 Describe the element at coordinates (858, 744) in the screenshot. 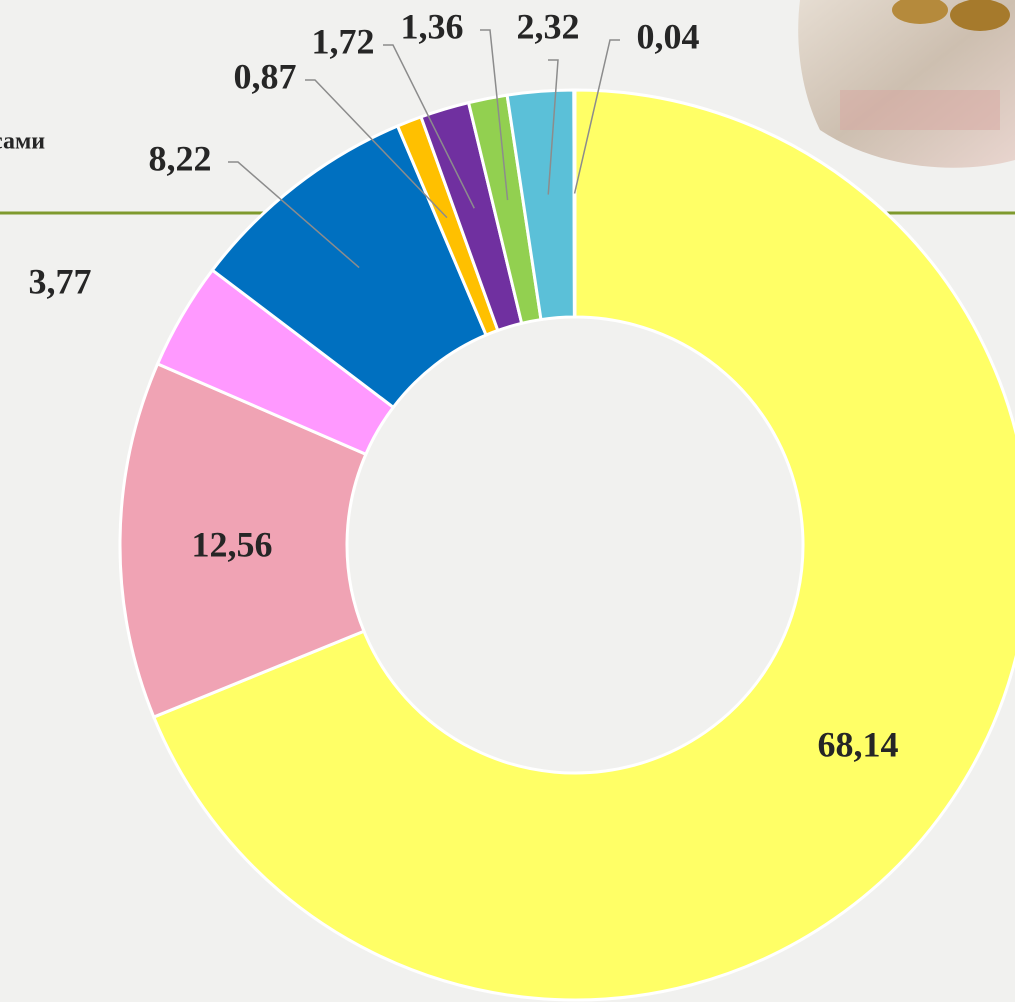

I see `data-label: 68,14` at that location.